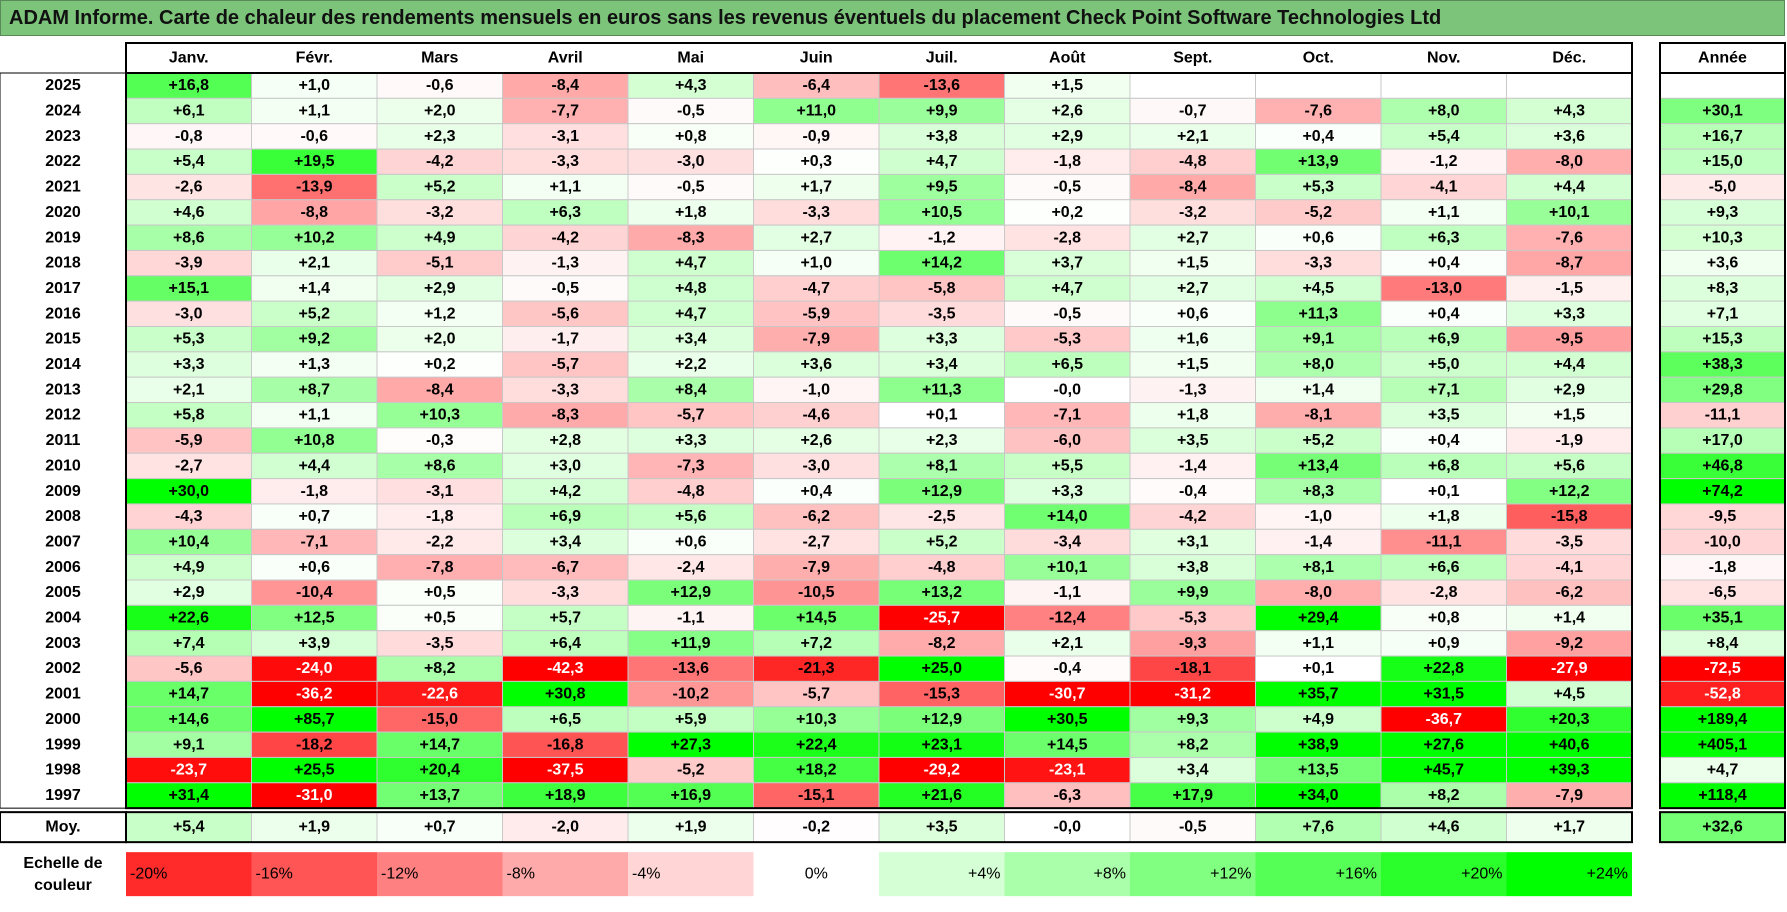  What do you see at coordinates (565, 465) in the screenshot?
I see `cell-value-2010-3: +3,0` at bounding box center [565, 465].